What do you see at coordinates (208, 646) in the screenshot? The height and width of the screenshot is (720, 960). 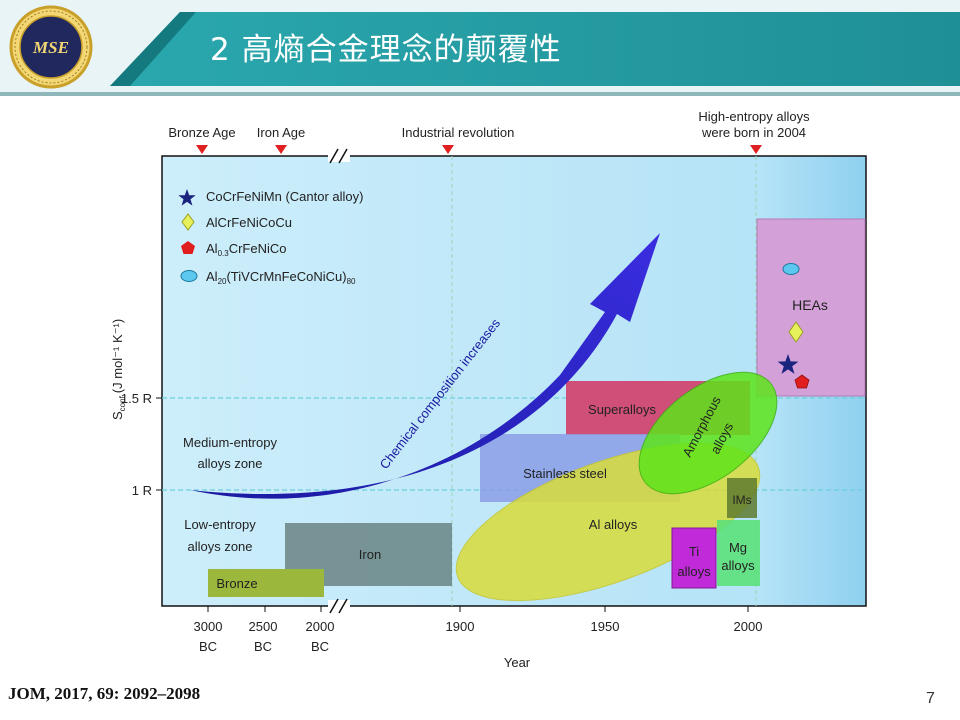 I see `x-tick-0-b: BC` at bounding box center [208, 646].